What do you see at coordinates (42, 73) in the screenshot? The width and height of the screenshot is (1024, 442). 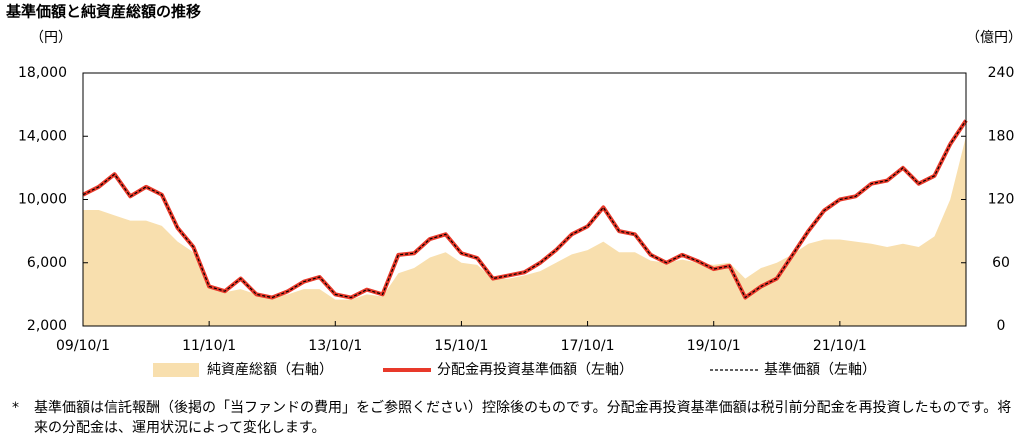 I see `y-tick-label: 18,000` at bounding box center [42, 73].